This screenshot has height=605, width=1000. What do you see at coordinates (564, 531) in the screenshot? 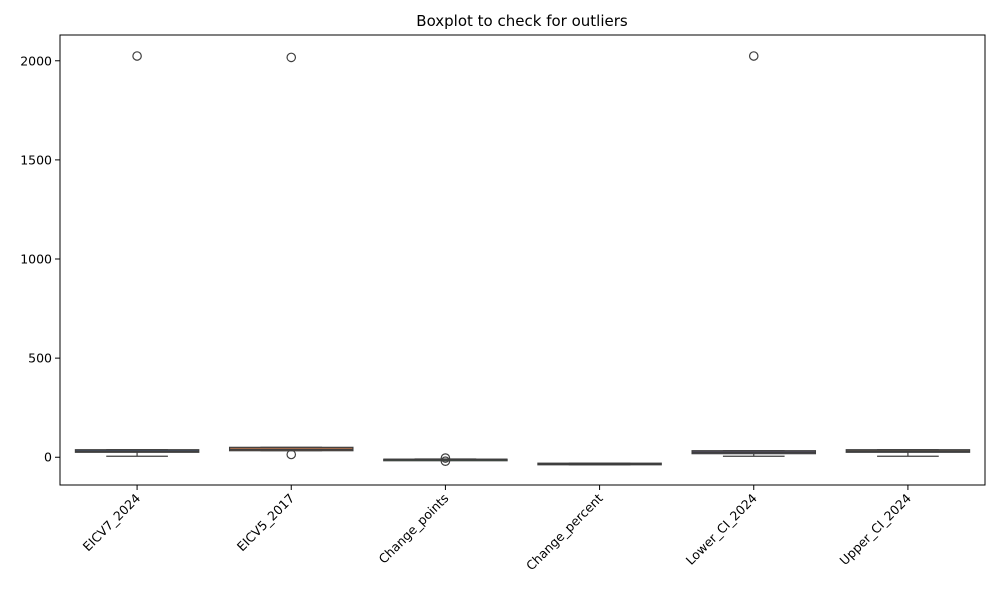
I see `x-tick-label: Change_percent` at bounding box center [564, 531].